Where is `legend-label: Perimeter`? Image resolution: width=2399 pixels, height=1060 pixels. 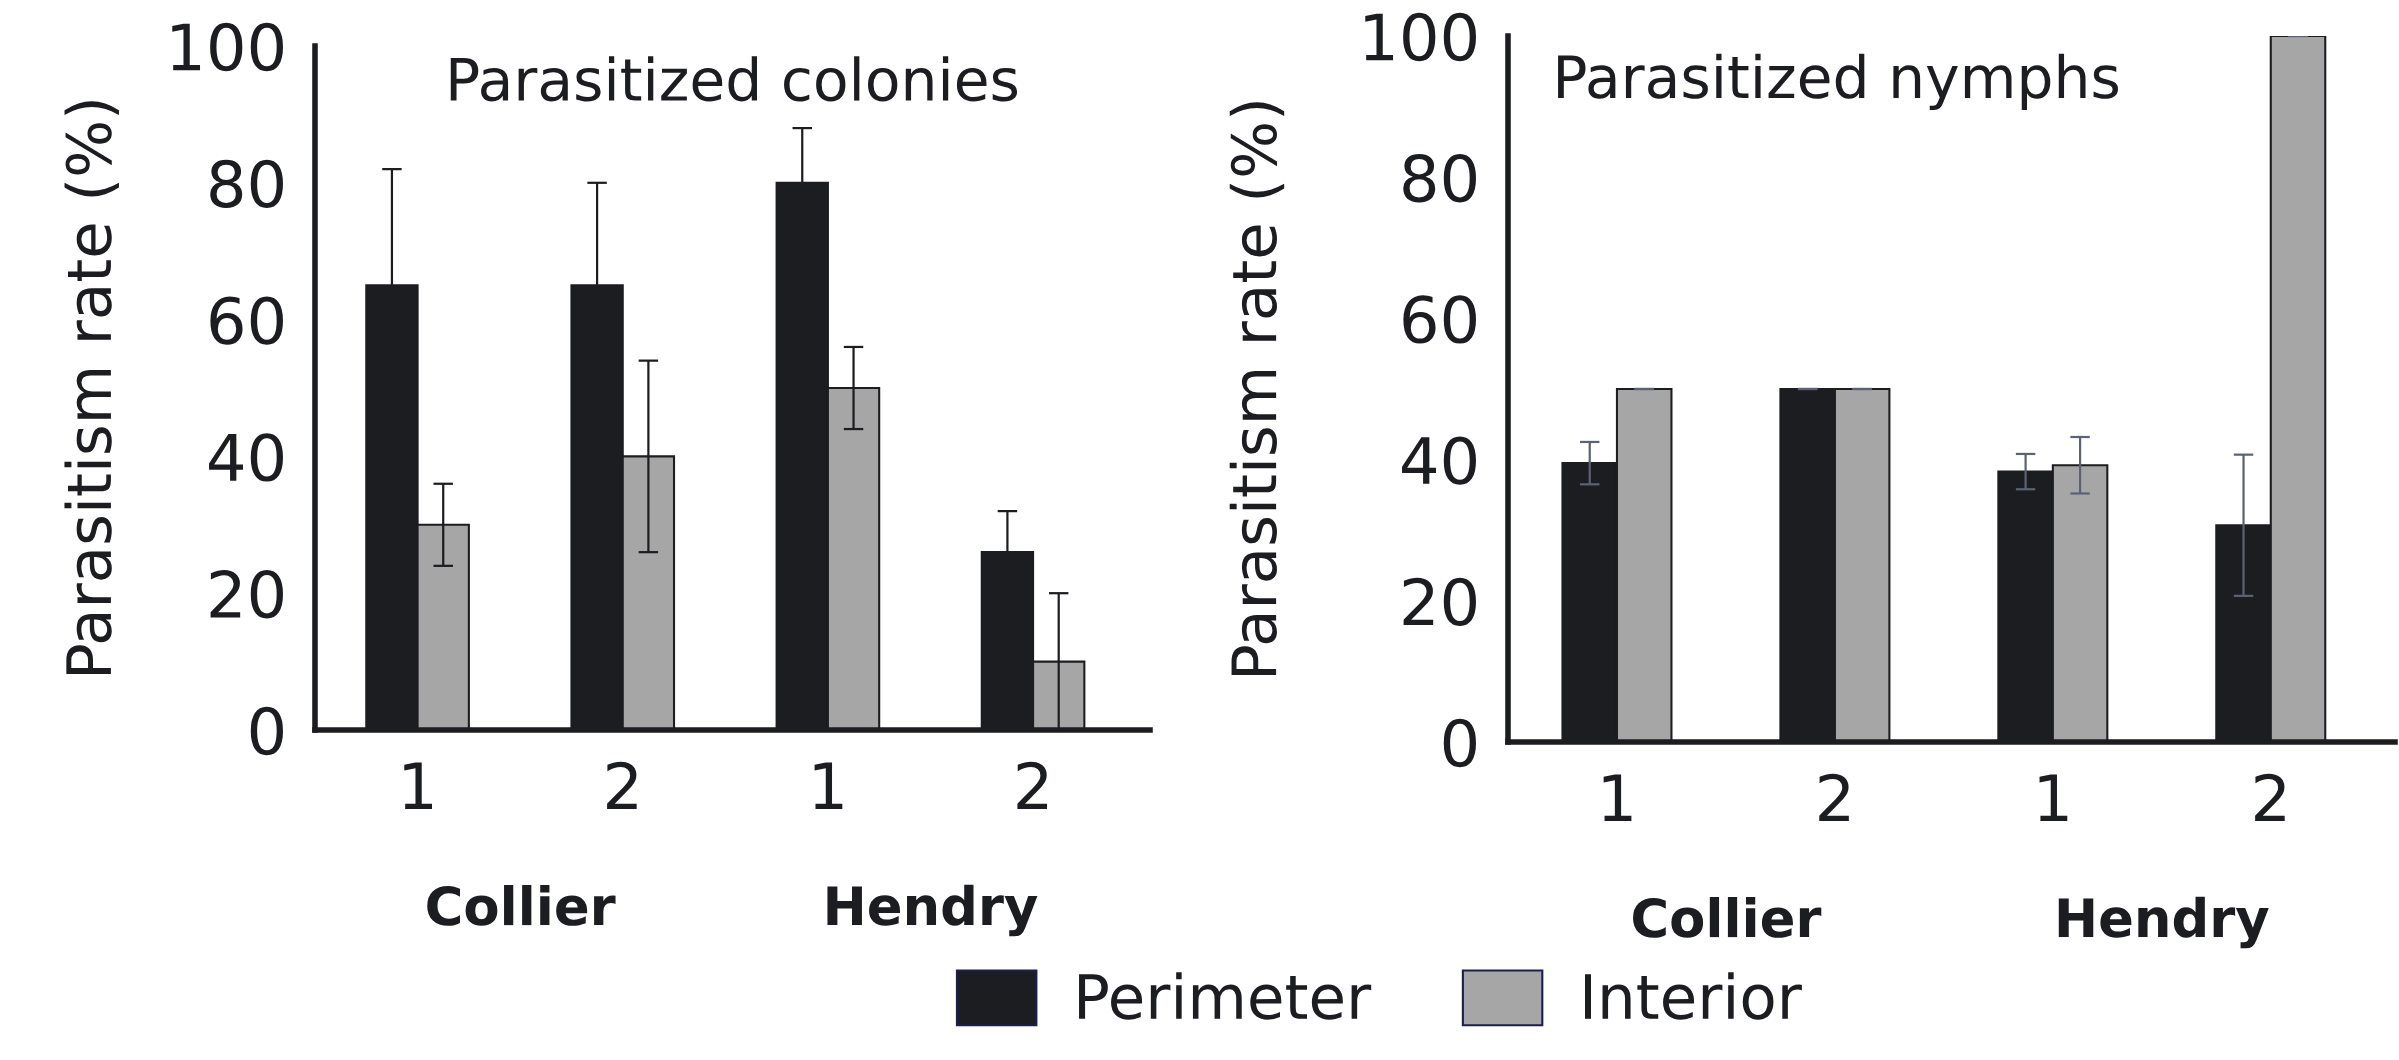 legend-label: Perimeter is located at coordinates (1225, 996).